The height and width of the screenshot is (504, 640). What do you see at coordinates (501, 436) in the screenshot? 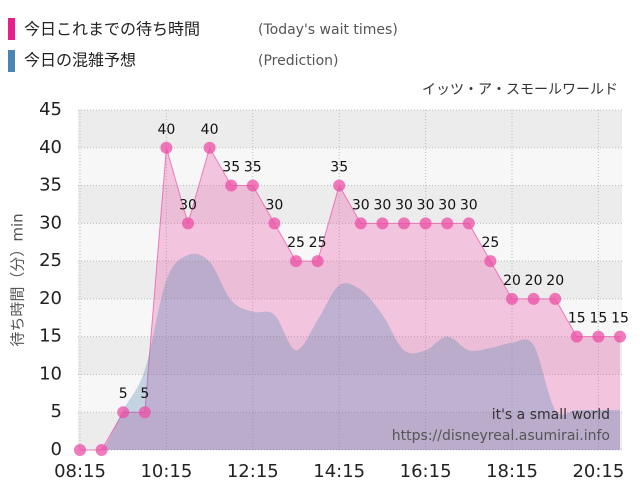
I see `annotation: https://disneyreal.asumirai.info` at bounding box center [501, 436].